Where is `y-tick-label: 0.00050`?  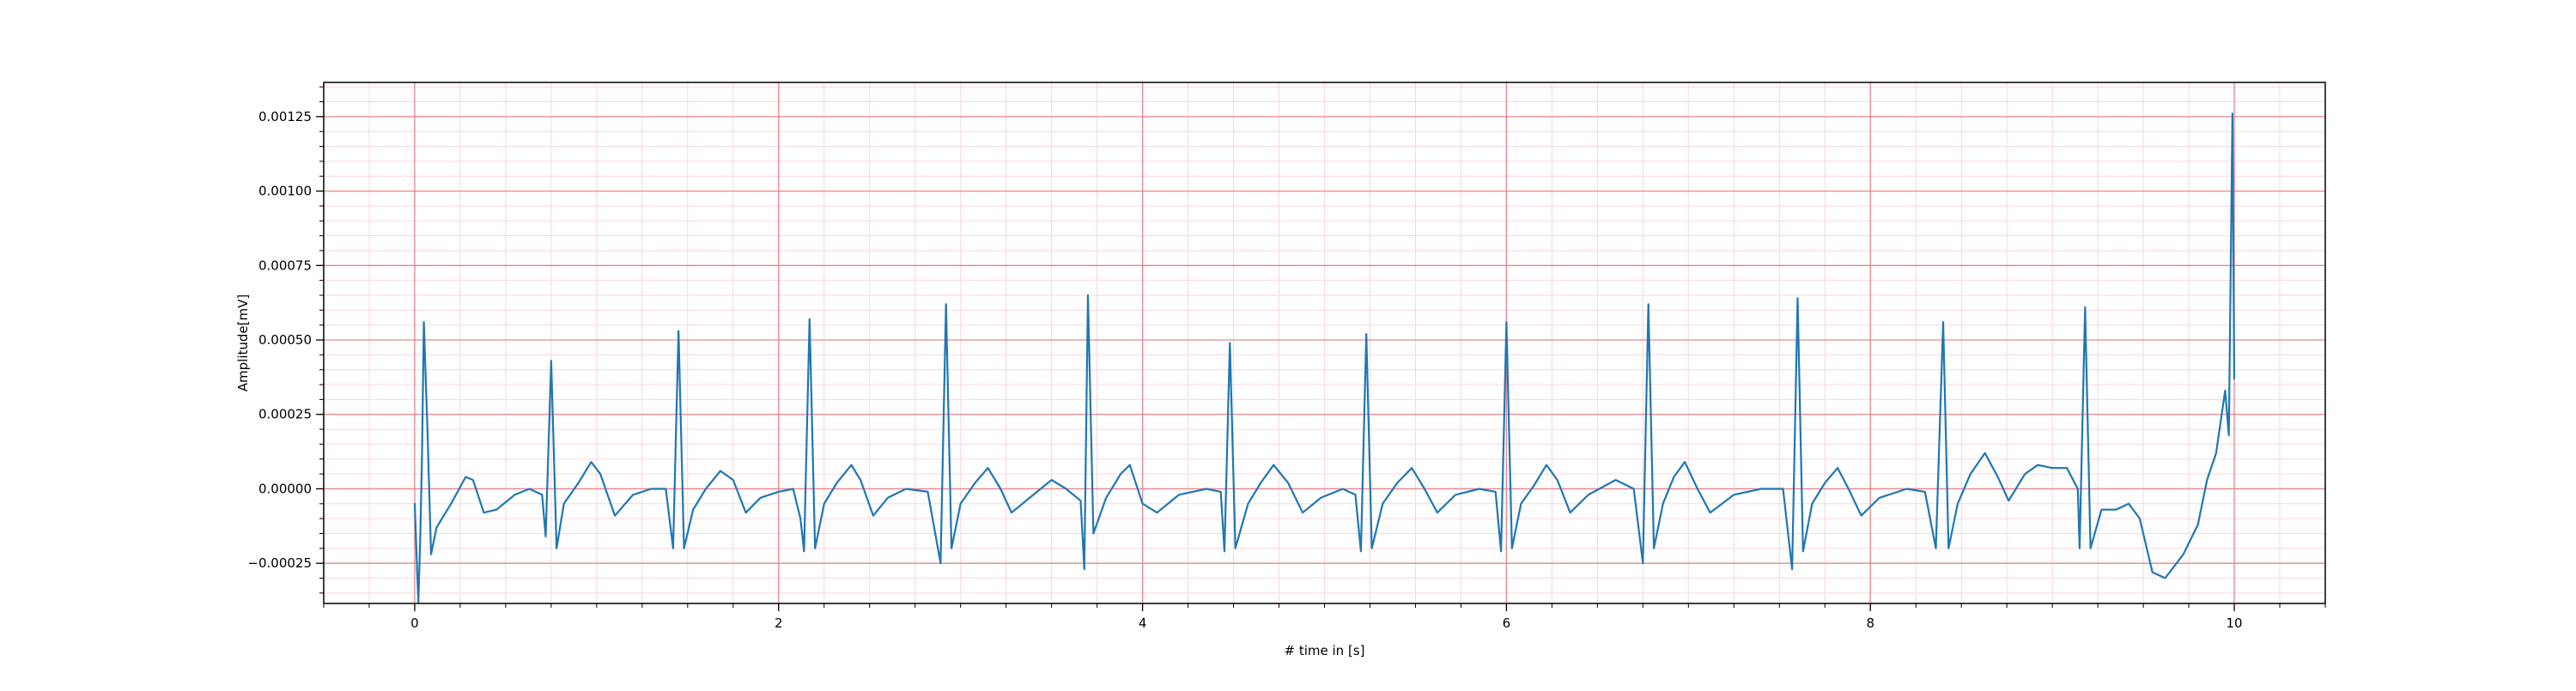 y-tick-label: 0.00050 is located at coordinates (285, 340).